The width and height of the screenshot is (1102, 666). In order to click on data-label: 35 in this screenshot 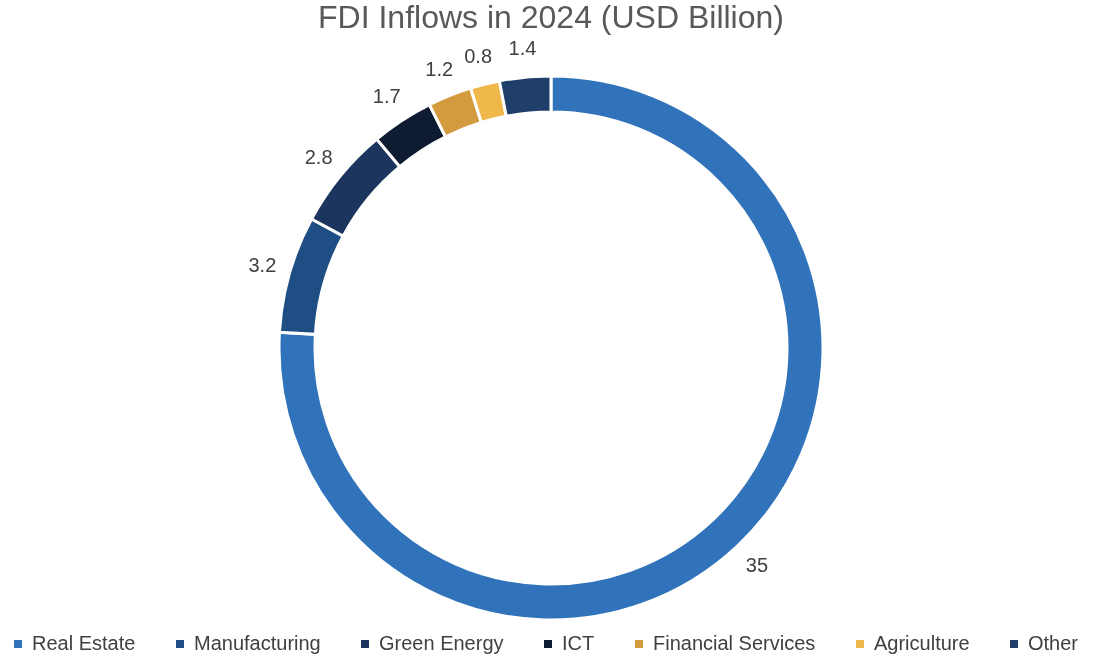, I will do `click(757, 565)`.